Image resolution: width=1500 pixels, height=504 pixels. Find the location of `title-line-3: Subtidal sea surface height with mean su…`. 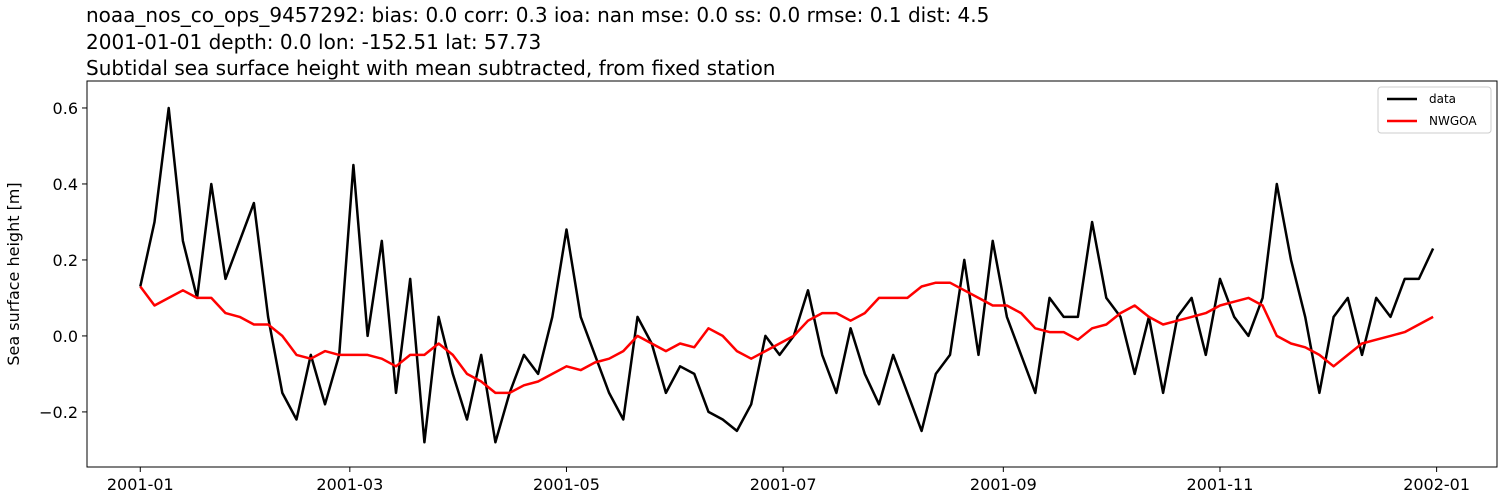

title-line-3: Subtidal sea surface height with mean su… is located at coordinates (430, 68).